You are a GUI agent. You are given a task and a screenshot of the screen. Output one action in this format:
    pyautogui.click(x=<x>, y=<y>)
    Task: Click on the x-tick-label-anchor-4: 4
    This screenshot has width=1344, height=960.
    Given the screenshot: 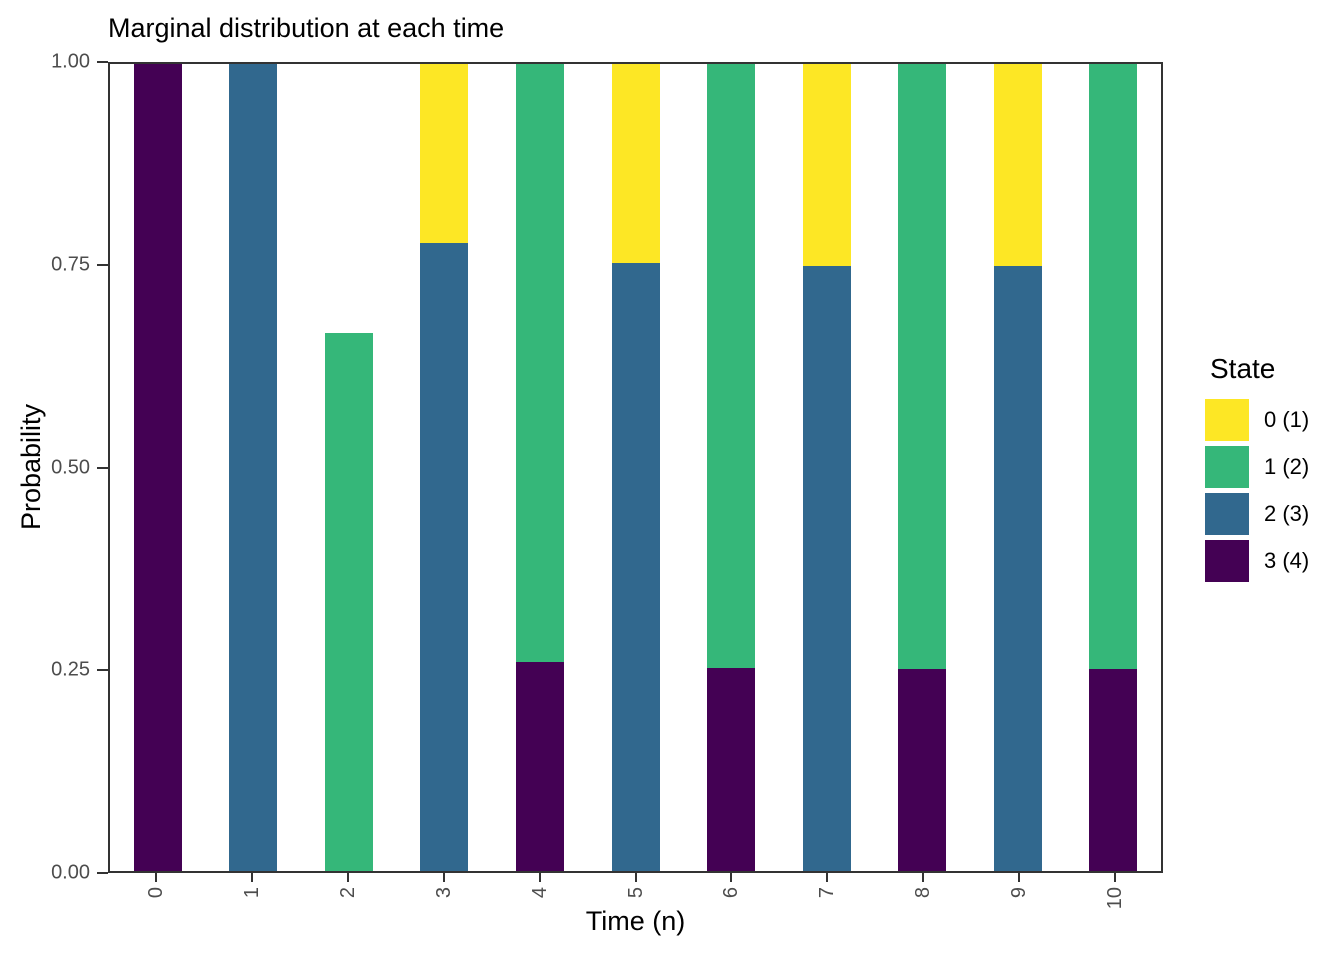 What is the action you would take?
    pyautogui.click(x=540, y=897)
    